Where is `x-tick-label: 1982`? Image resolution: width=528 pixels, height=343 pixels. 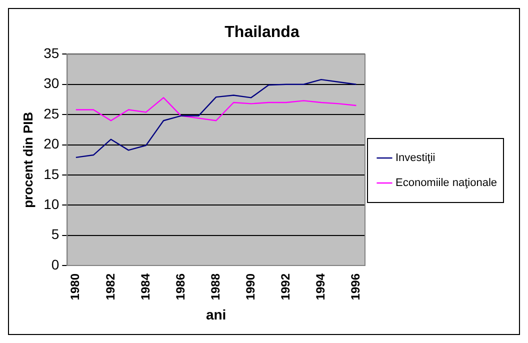 x-tick-label: 1982 is located at coordinates (110, 286).